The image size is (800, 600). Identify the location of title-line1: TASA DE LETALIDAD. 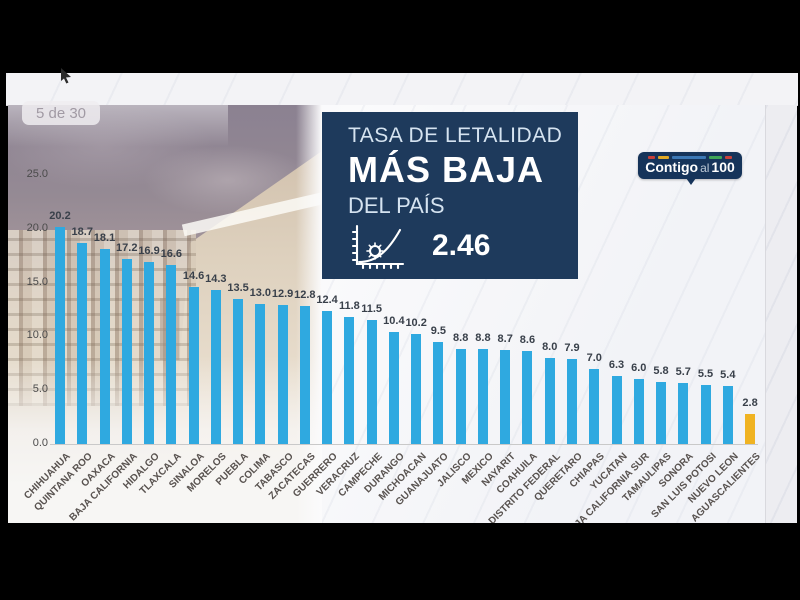
(455, 135).